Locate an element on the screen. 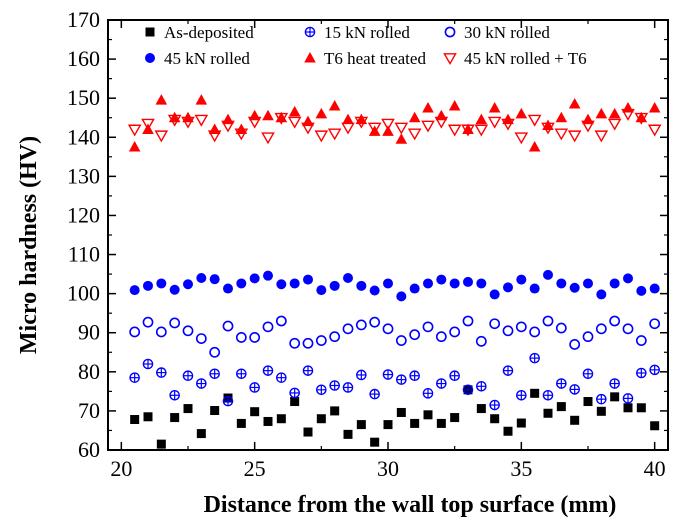 The width and height of the screenshot is (673, 525). x-tick-label: 20 is located at coordinates (121, 468).